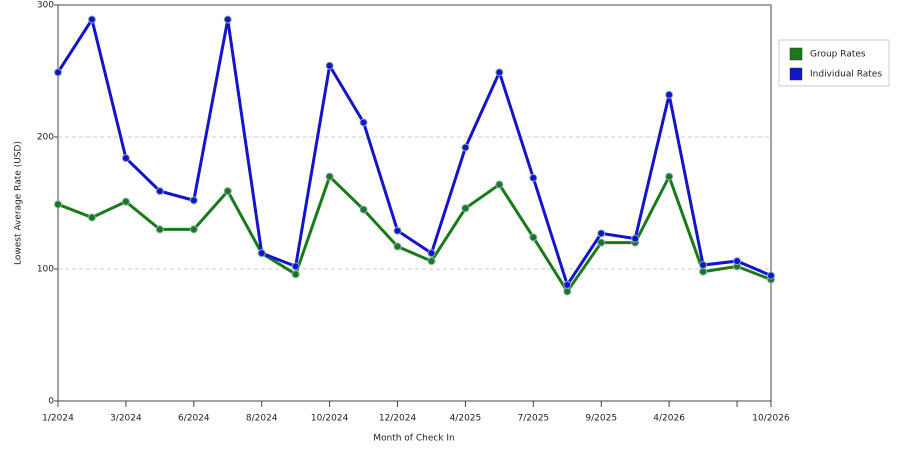  I want to click on x-tick-label: 1/2024, so click(58, 419).